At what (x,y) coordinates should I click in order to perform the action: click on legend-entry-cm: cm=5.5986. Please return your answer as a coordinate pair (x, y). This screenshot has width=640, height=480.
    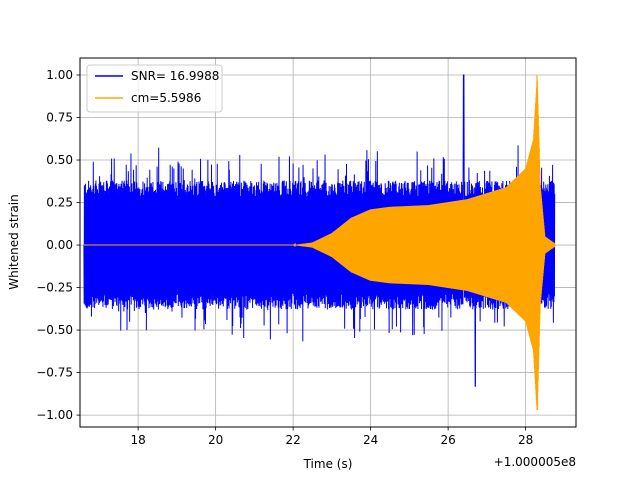
    Looking at the image, I should click on (166, 98).